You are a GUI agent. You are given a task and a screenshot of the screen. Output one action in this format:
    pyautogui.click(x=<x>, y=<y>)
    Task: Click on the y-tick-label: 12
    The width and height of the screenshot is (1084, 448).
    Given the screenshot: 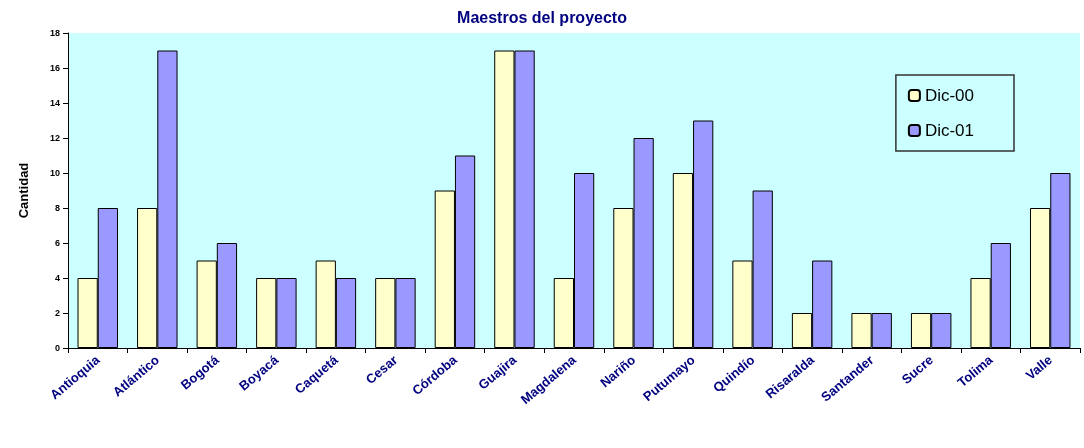 What is the action you would take?
    pyautogui.click(x=54, y=138)
    